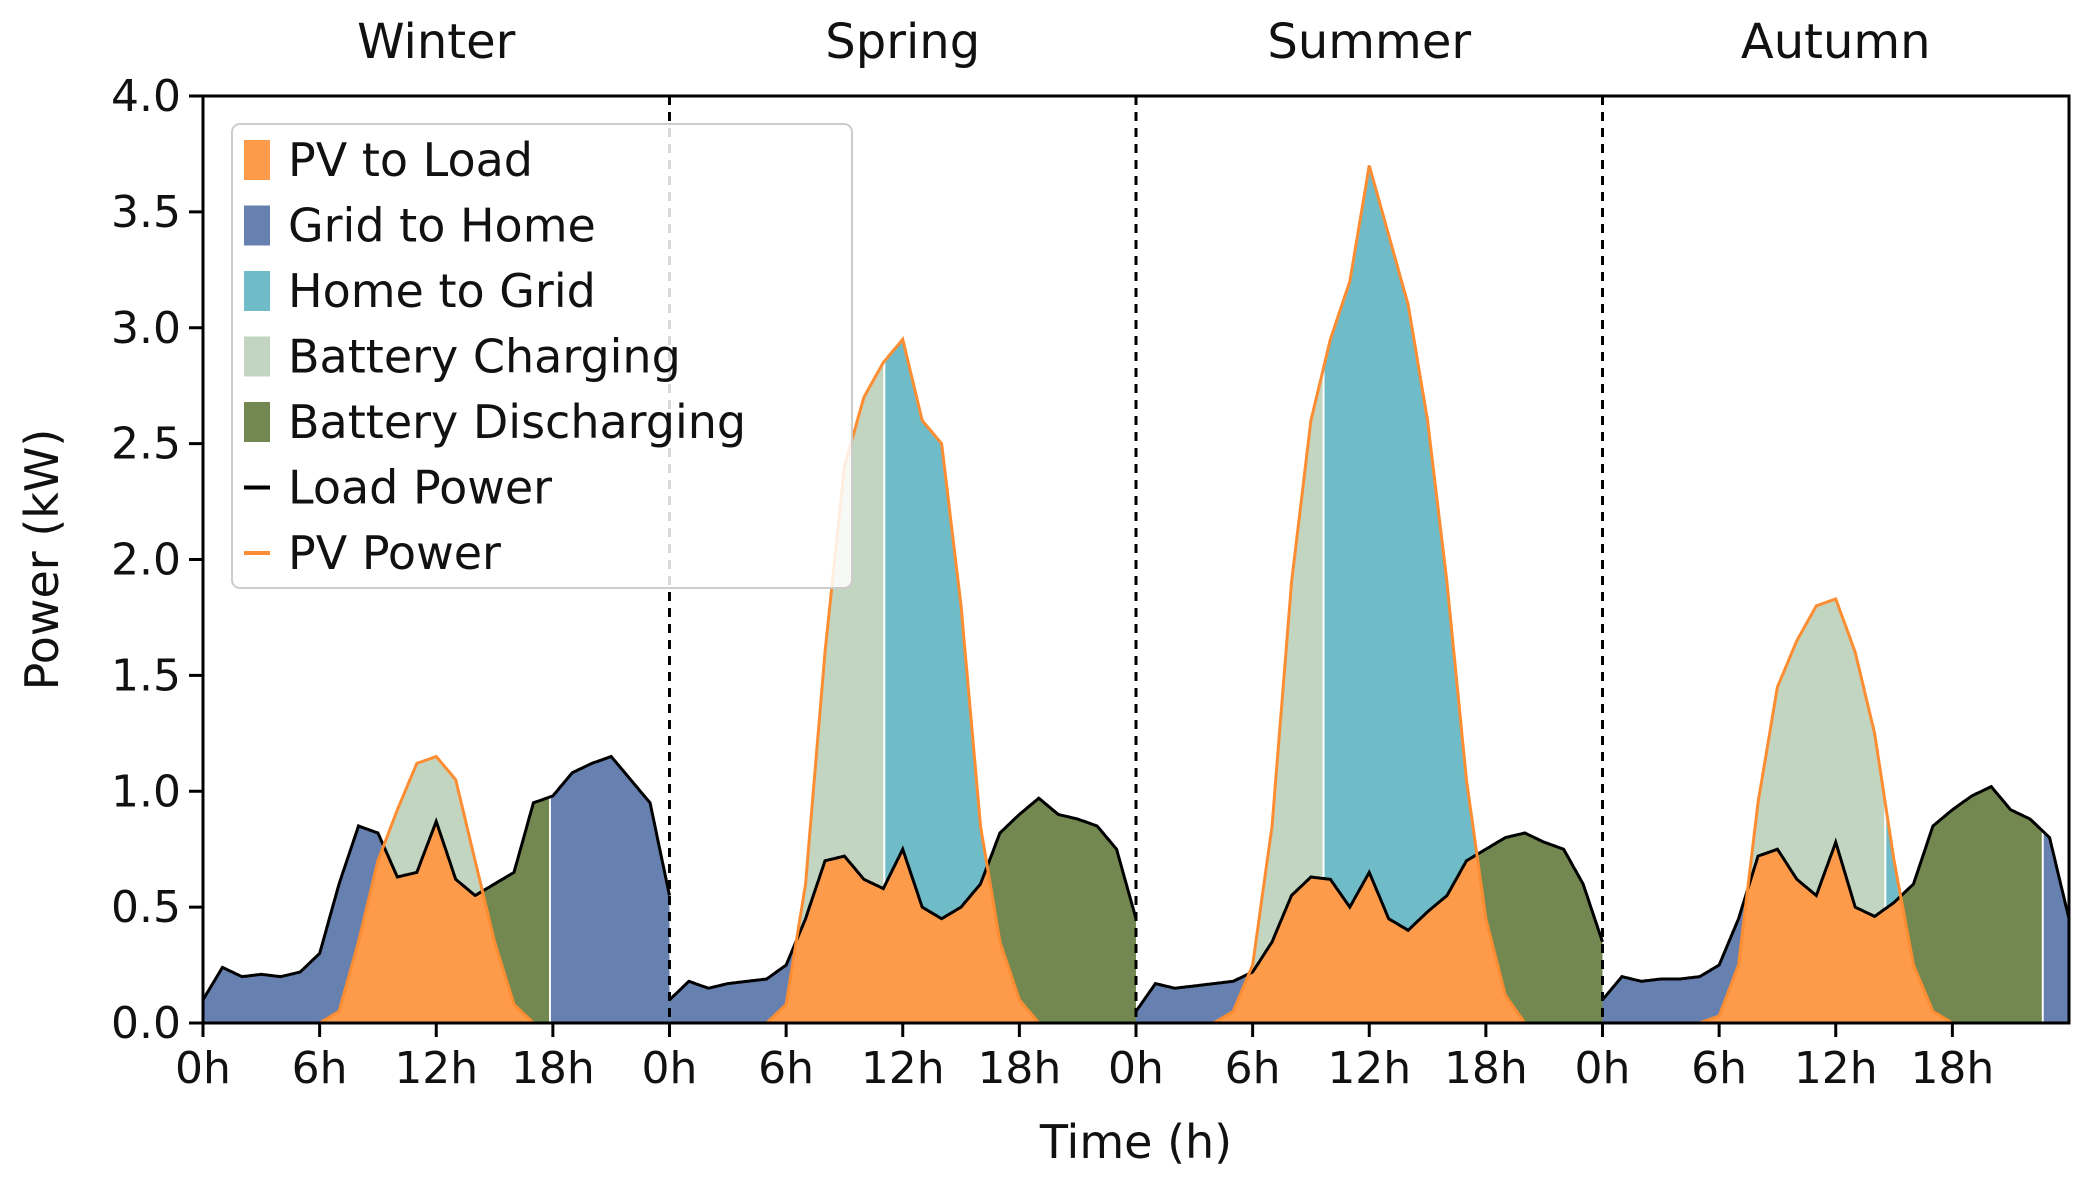  I want to click on legend-label: Load Power, so click(420, 488).